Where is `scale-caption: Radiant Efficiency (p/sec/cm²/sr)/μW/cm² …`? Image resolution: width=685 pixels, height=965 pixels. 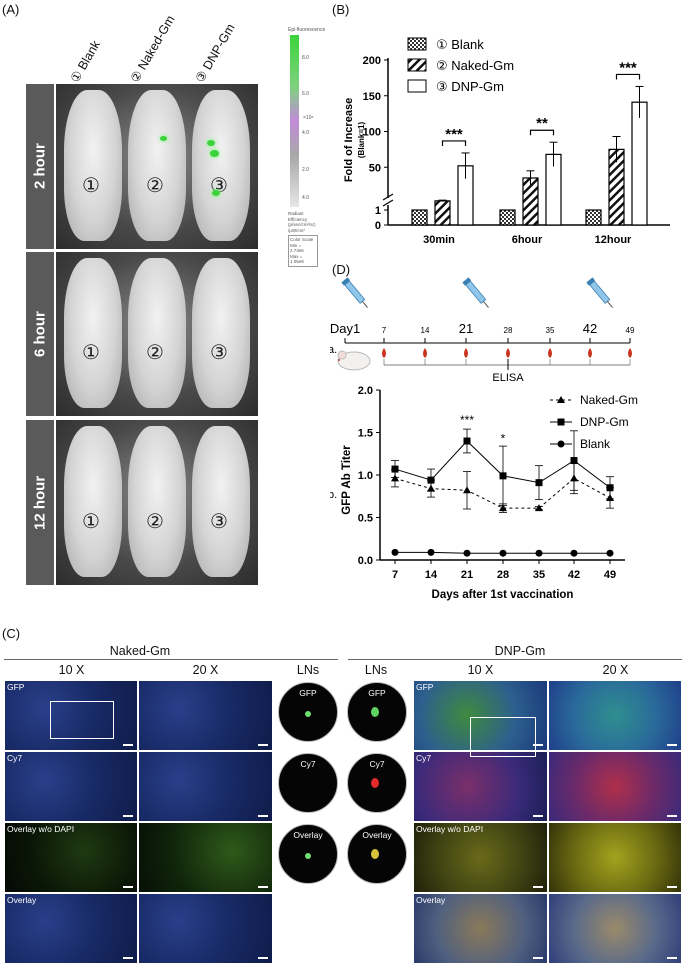 scale-caption: Radiant Efficiency (p/sec/cm²/sr)/μW/cm² … is located at coordinates (303, 239).